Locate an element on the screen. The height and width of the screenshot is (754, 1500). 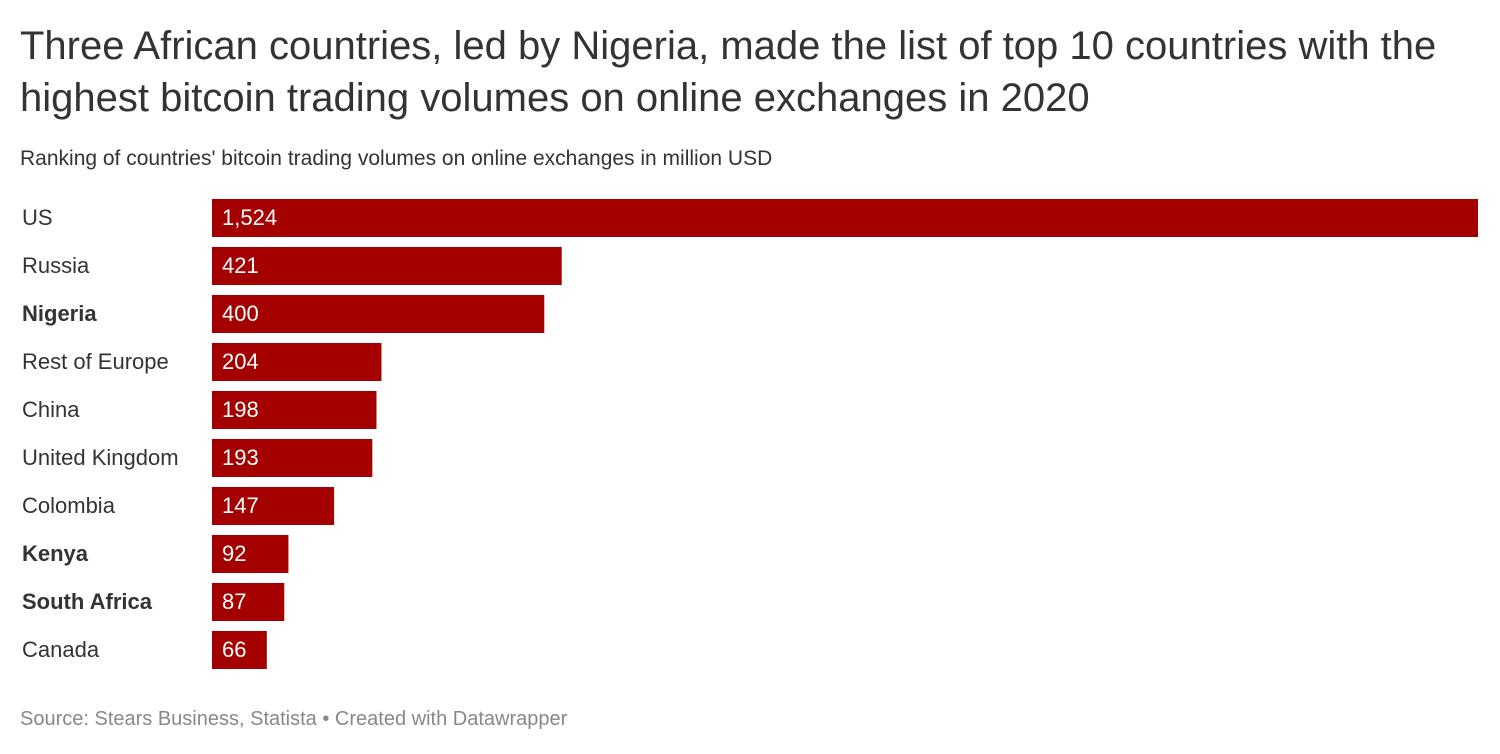
category-label: Colombia is located at coordinates (69, 505).